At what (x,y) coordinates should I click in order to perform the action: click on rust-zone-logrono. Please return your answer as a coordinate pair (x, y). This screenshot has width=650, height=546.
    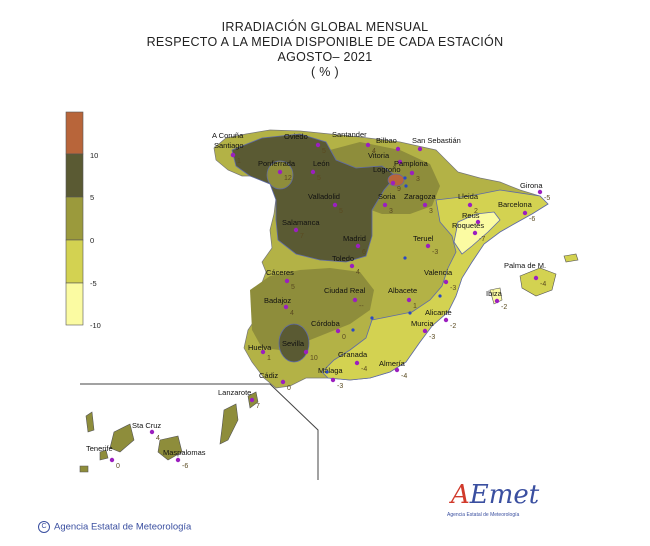
    Looking at the image, I should click on (396, 180).